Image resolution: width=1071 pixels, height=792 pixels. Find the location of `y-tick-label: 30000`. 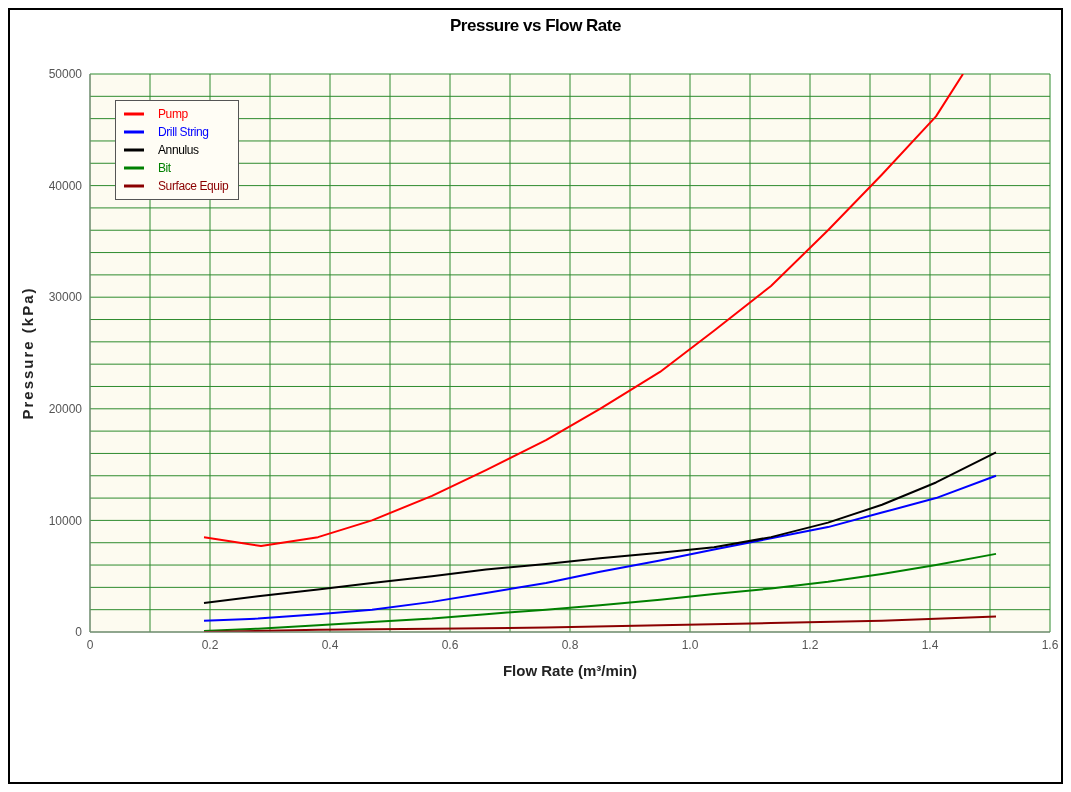

y-tick-label: 30000 is located at coordinates (65, 297).